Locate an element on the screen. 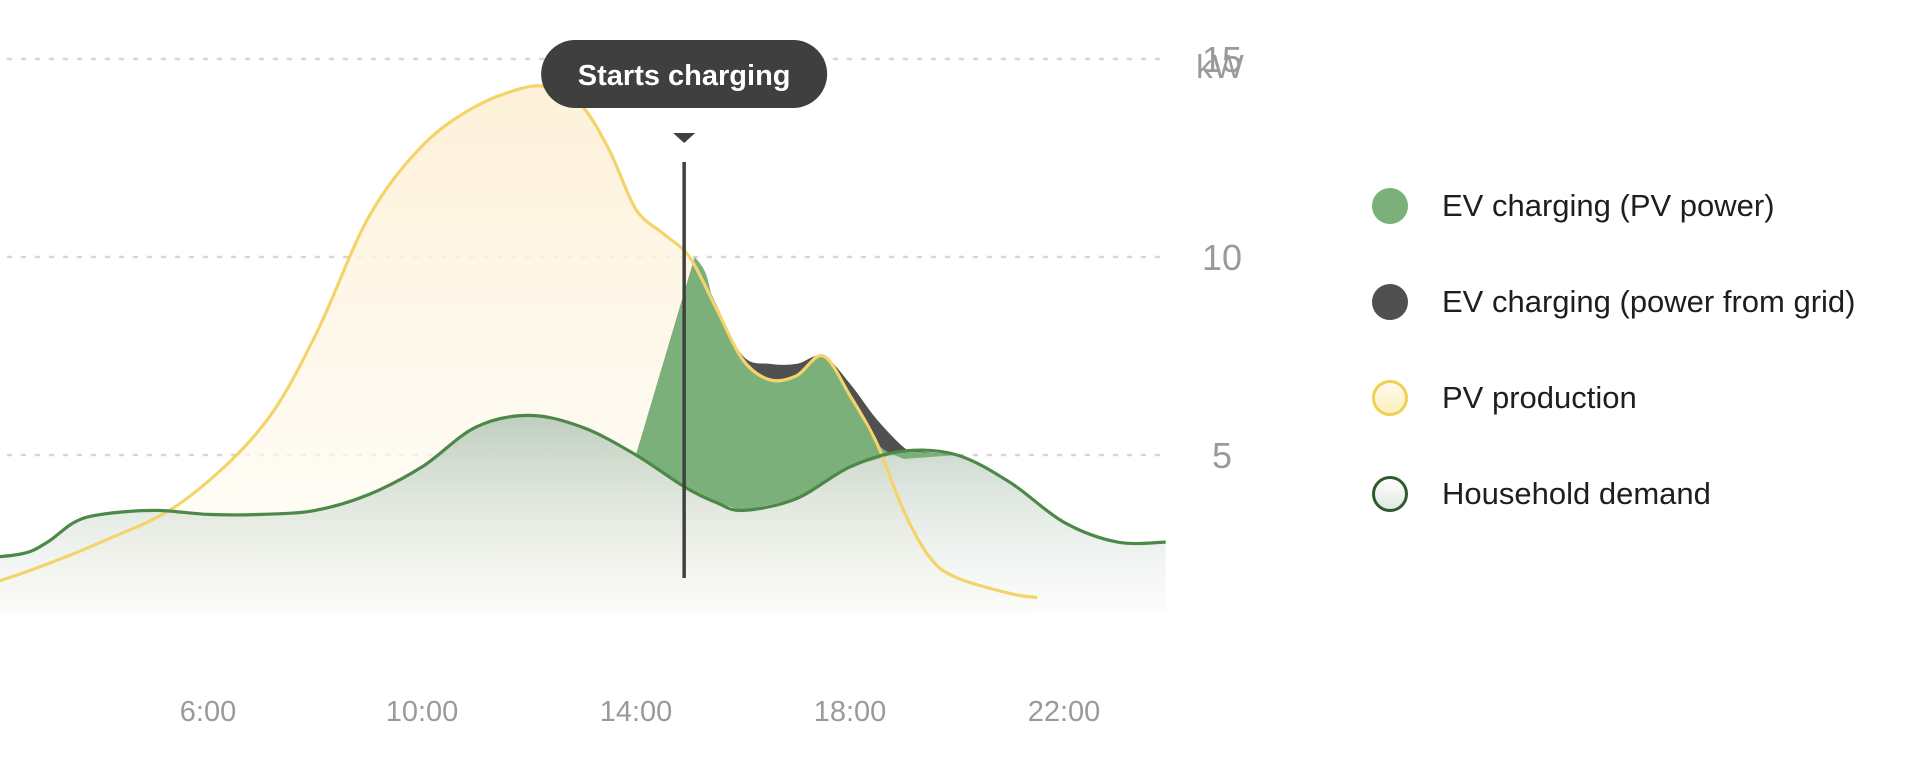 The width and height of the screenshot is (1918, 768). x-tick-label: 10:00 is located at coordinates (422, 712).